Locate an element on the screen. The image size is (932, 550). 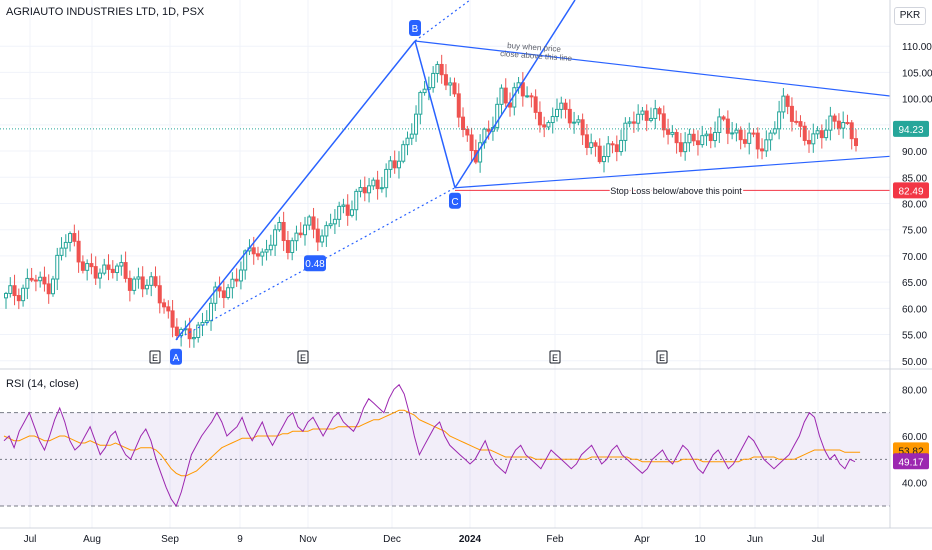
time-tick-label: 2024 is located at coordinates (470, 539).